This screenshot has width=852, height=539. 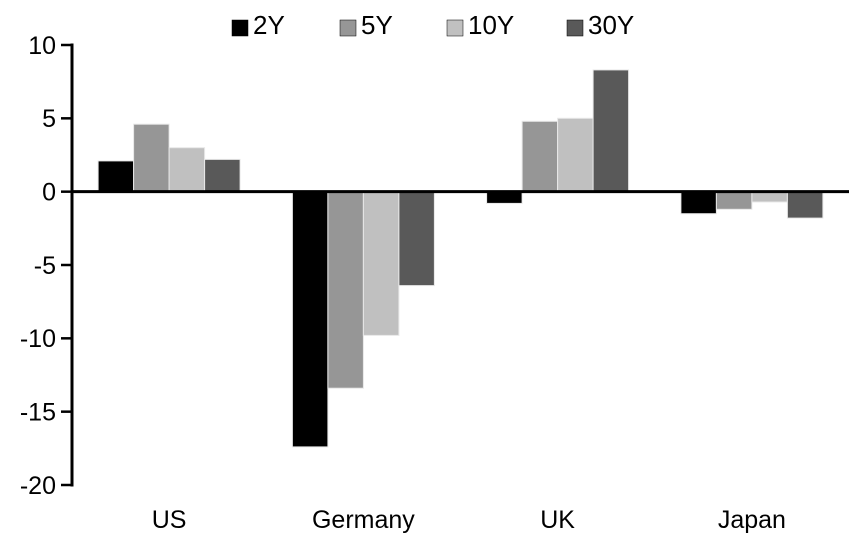 I want to click on y-tick-label--15: -15, so click(x=38, y=412).